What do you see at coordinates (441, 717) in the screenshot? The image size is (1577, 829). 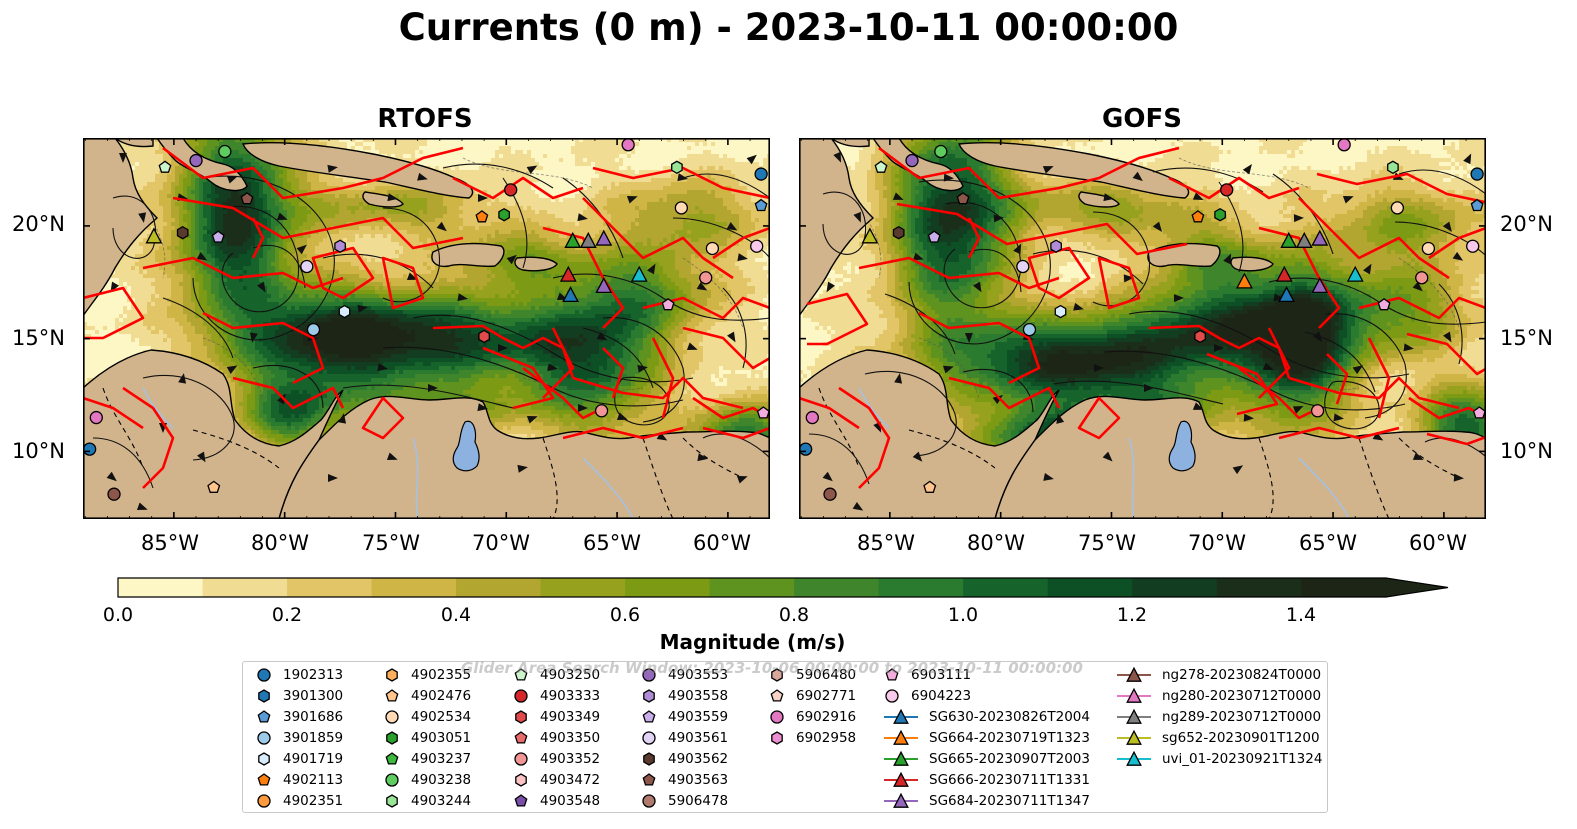 I see `legend-label: 4902534` at bounding box center [441, 717].